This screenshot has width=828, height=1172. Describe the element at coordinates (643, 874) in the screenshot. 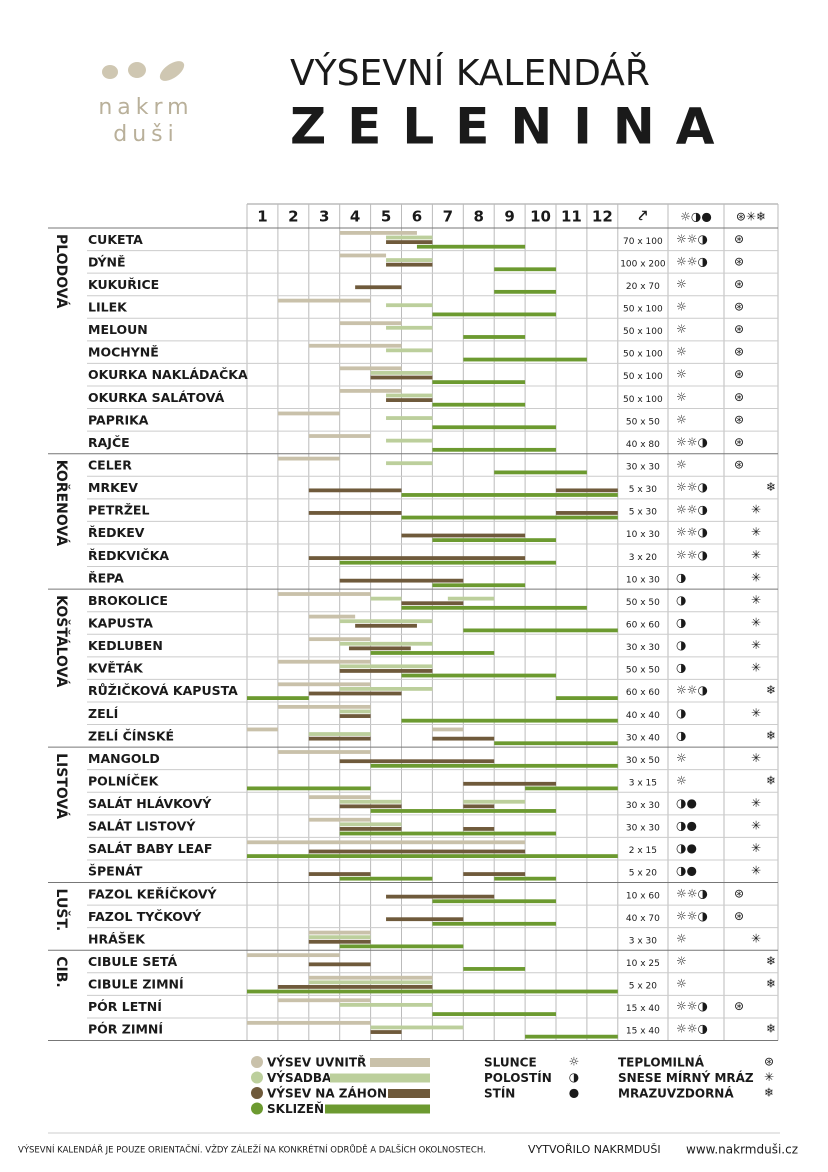

I see `row-spacing: 5 x 20` at that location.